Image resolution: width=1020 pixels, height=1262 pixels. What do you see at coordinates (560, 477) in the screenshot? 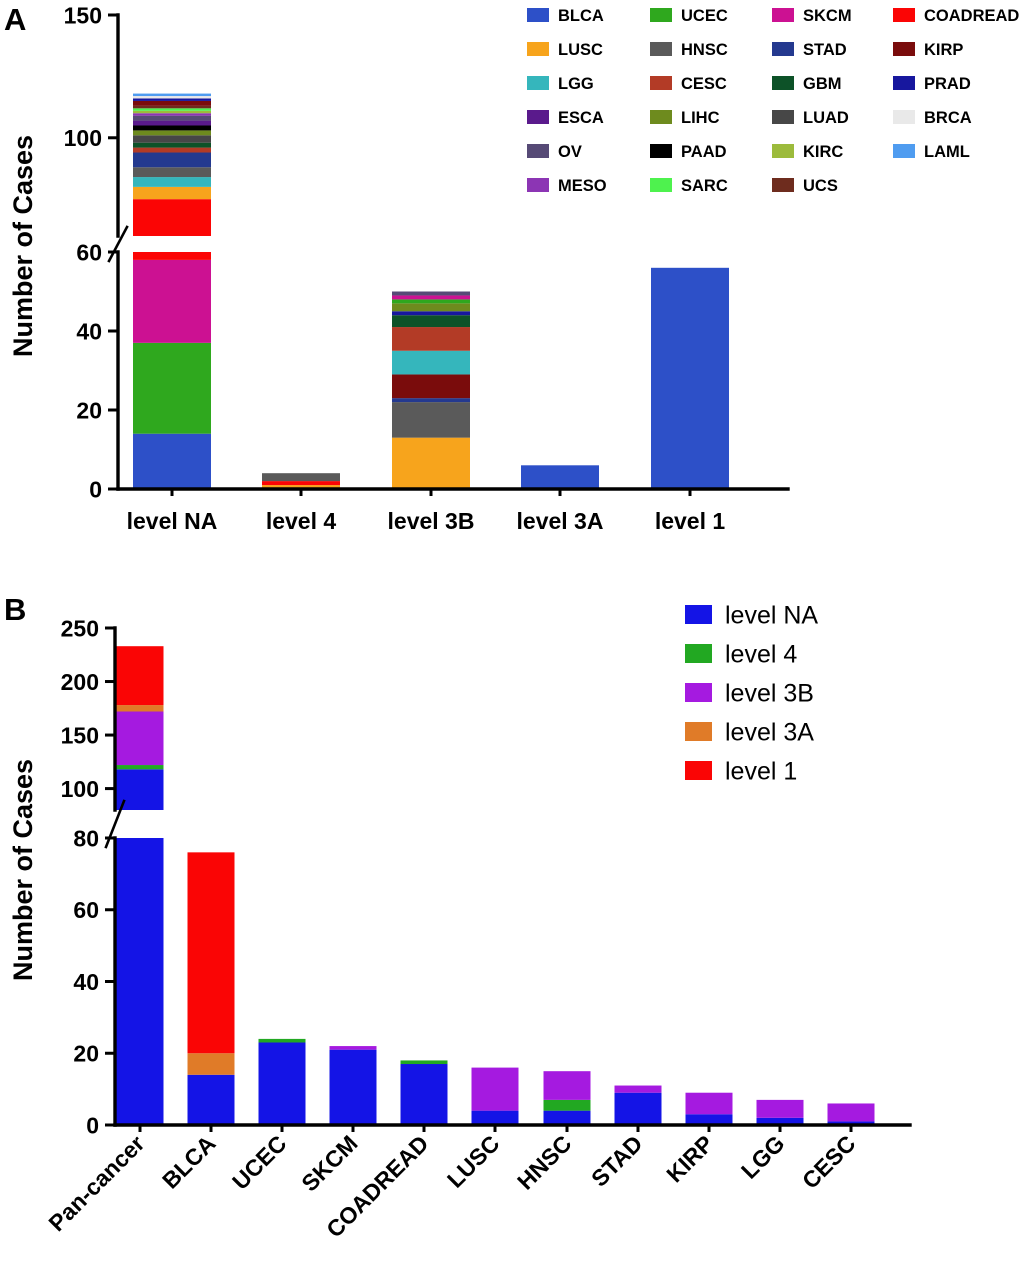
I see `bar-segment-level-3A-BLCA` at bounding box center [560, 477].